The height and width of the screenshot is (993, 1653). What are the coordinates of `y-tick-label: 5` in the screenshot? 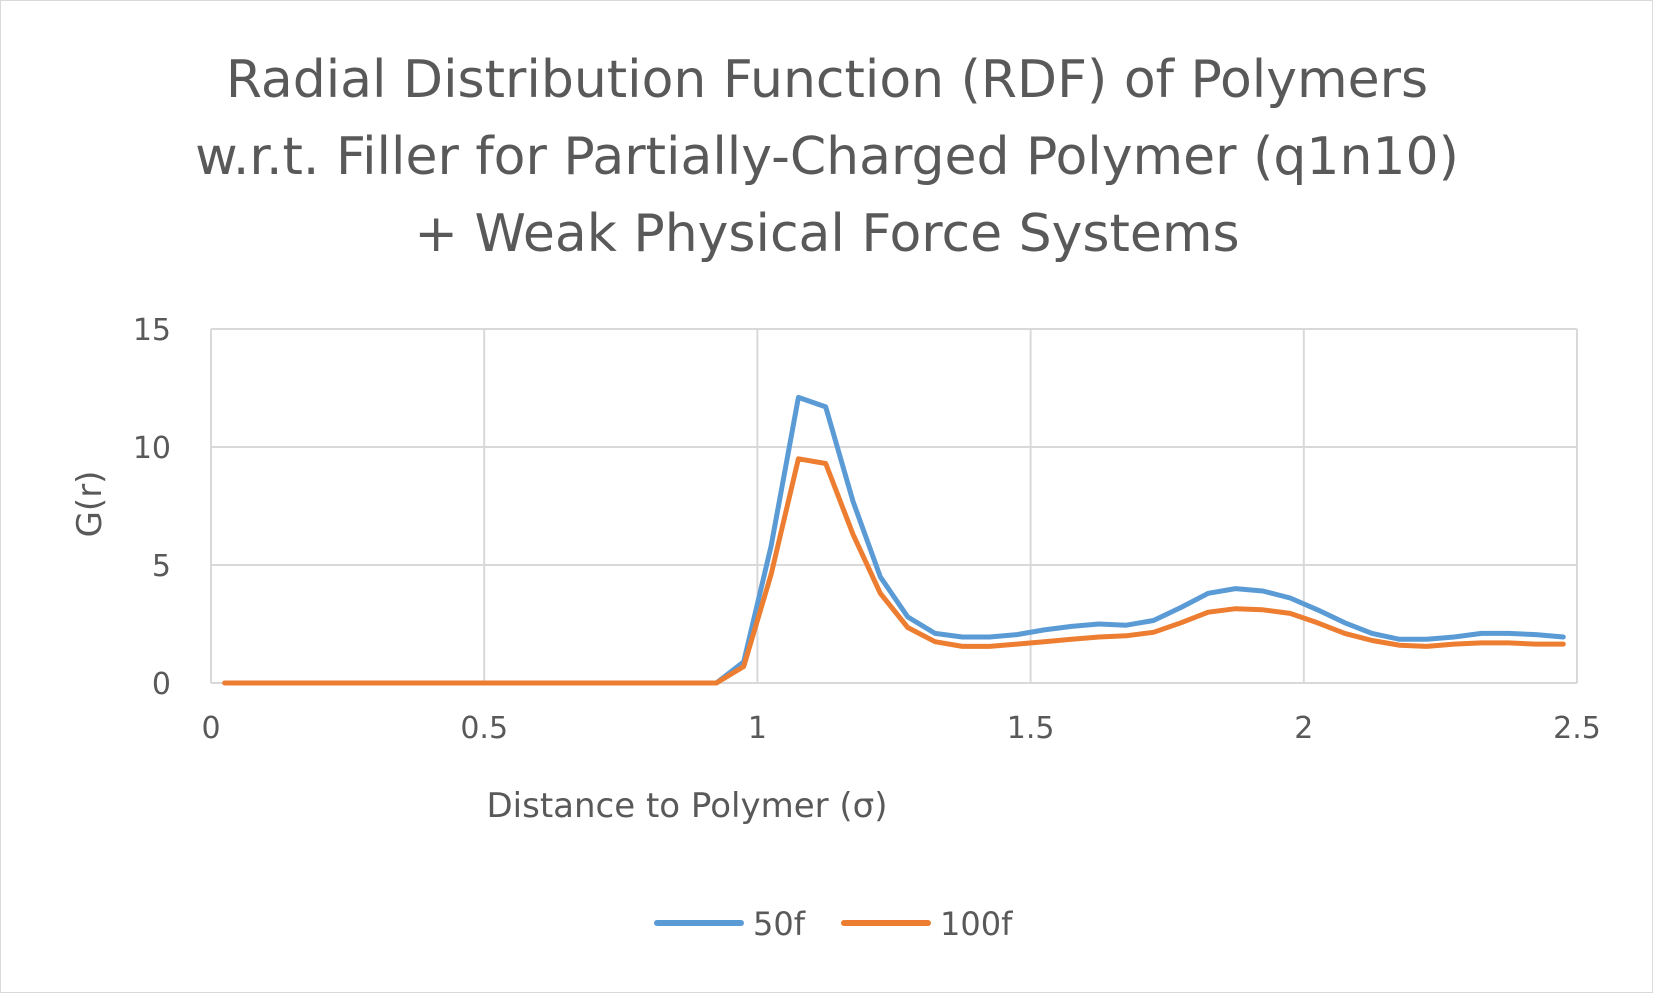 It's located at (161, 566).